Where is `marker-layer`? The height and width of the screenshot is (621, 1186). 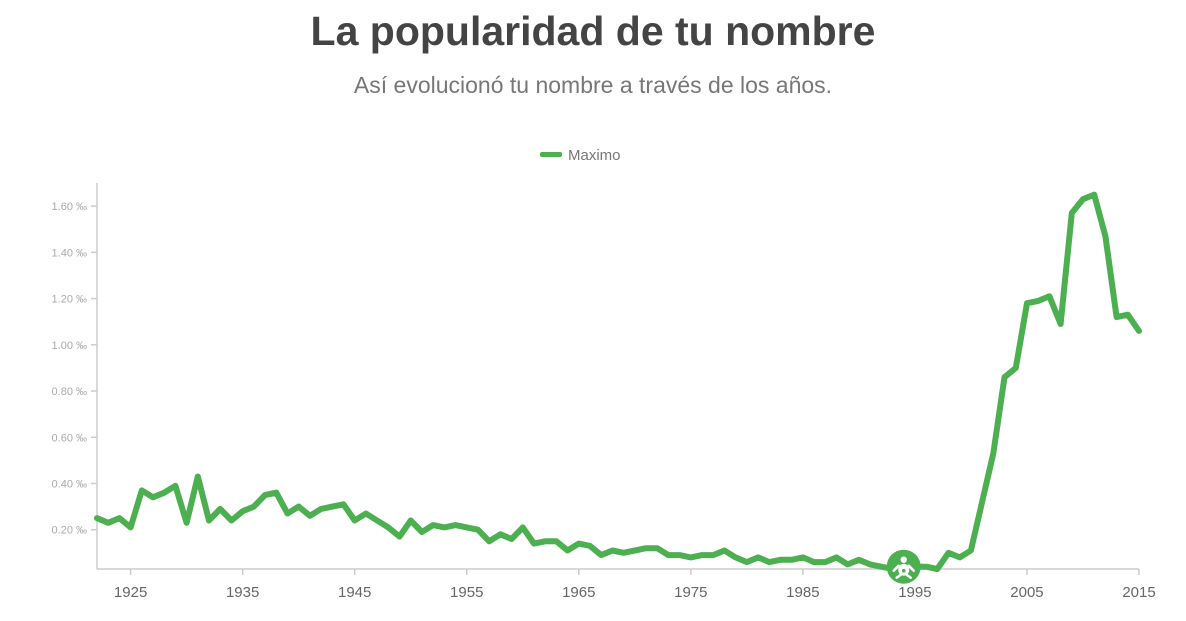 marker-layer is located at coordinates (903, 566).